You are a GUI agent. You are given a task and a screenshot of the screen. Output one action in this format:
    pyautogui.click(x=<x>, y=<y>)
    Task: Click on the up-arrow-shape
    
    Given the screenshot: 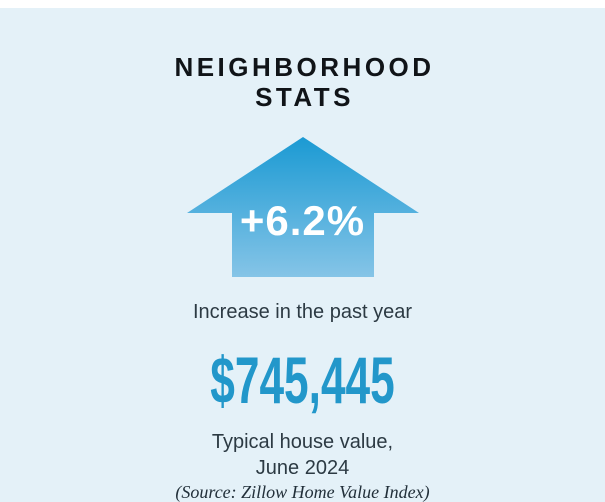 What is the action you would take?
    pyautogui.click(x=302, y=207)
    